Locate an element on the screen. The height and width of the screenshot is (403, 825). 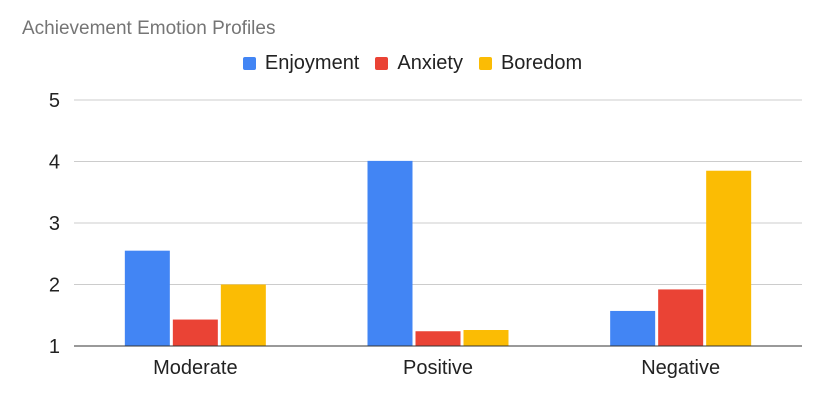
y-tick-label: 2 is located at coordinates (54, 286).